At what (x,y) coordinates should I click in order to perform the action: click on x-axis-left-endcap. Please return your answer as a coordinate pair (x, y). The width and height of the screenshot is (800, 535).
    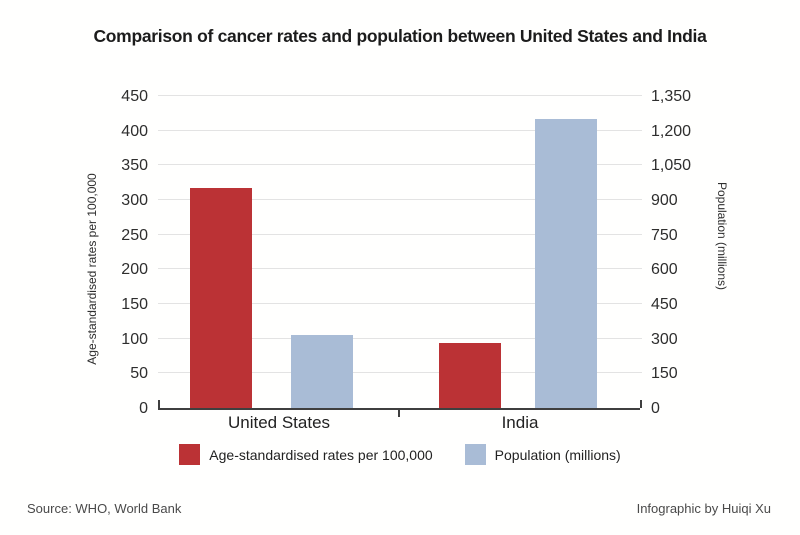
    Looking at the image, I should click on (159, 404).